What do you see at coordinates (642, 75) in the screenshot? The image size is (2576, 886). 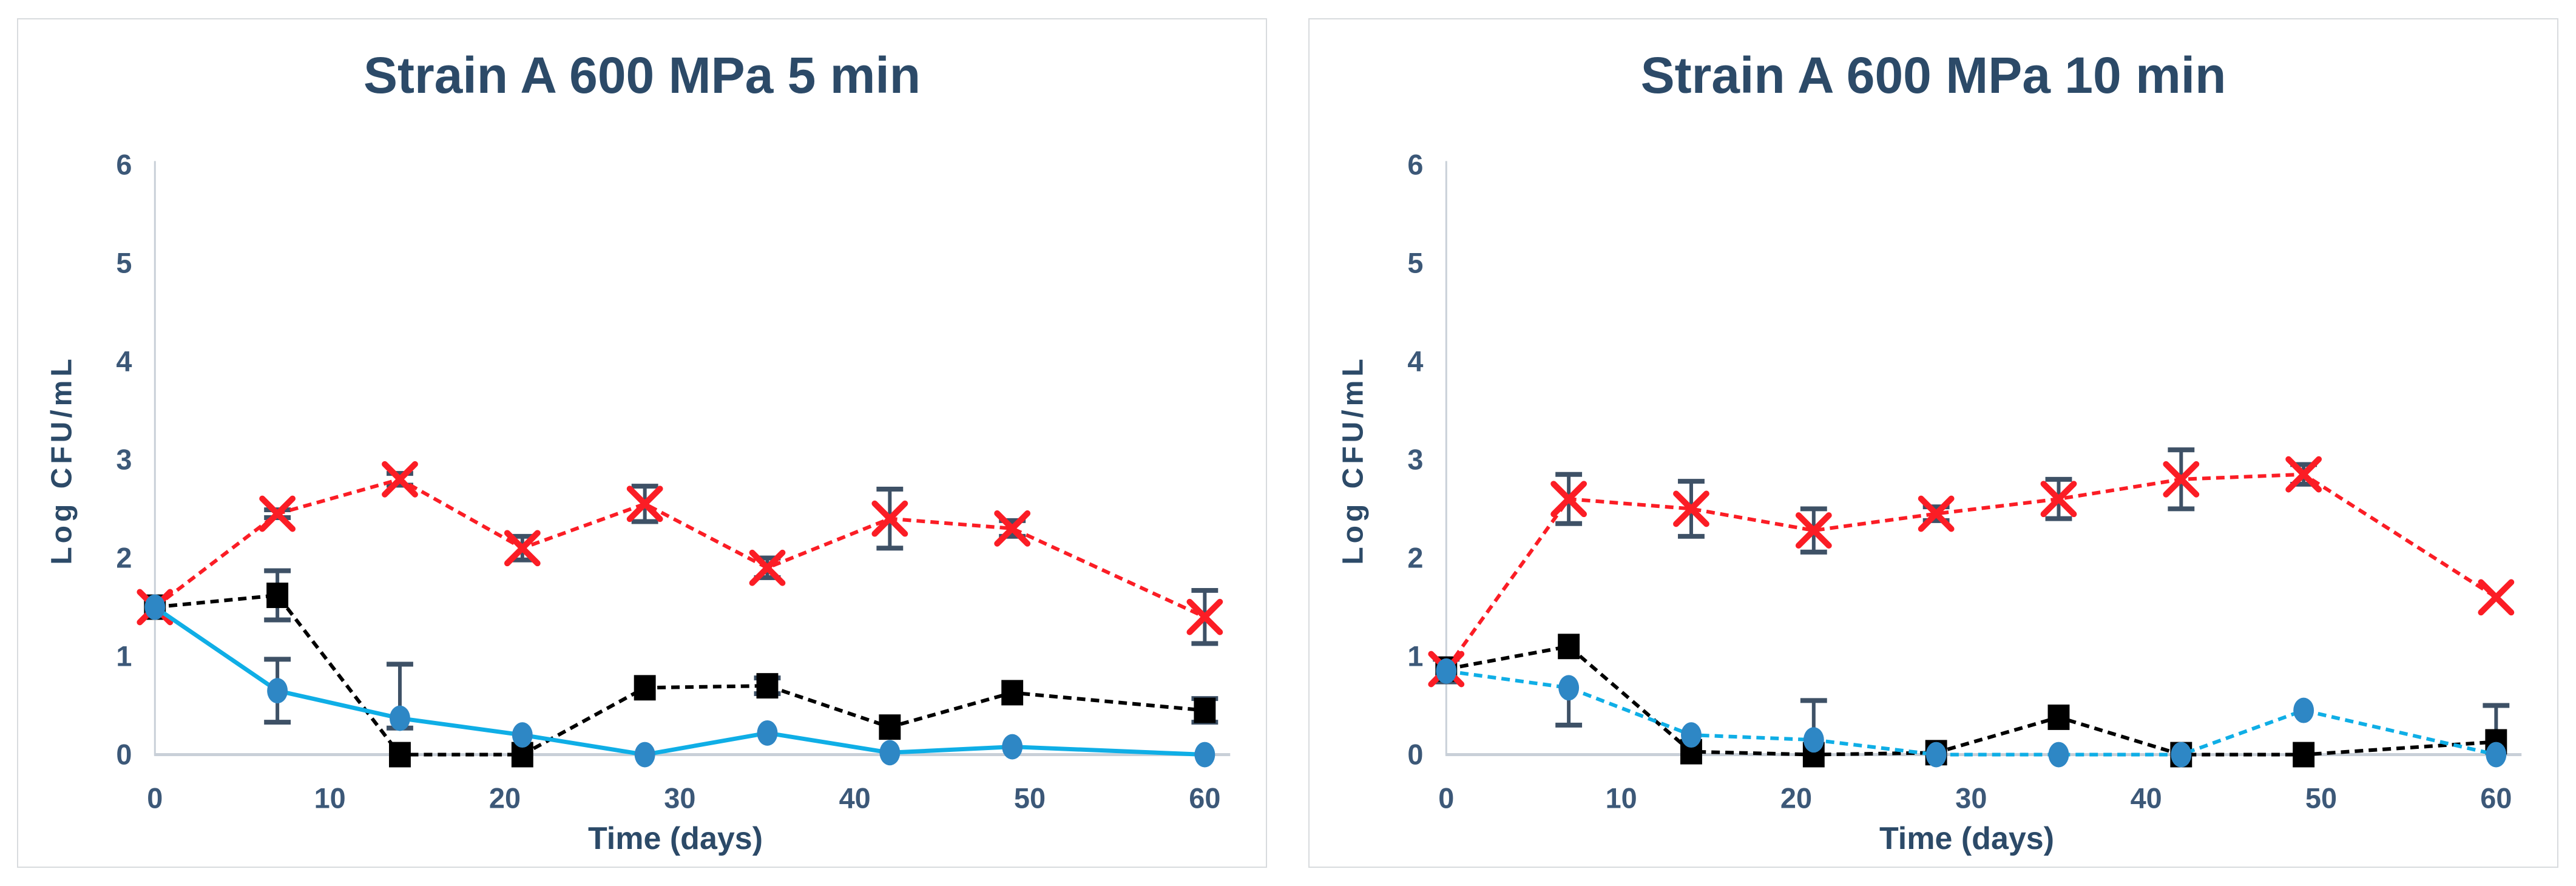 I see `chart-title: Strain A 600 MPa 5 min` at bounding box center [642, 75].